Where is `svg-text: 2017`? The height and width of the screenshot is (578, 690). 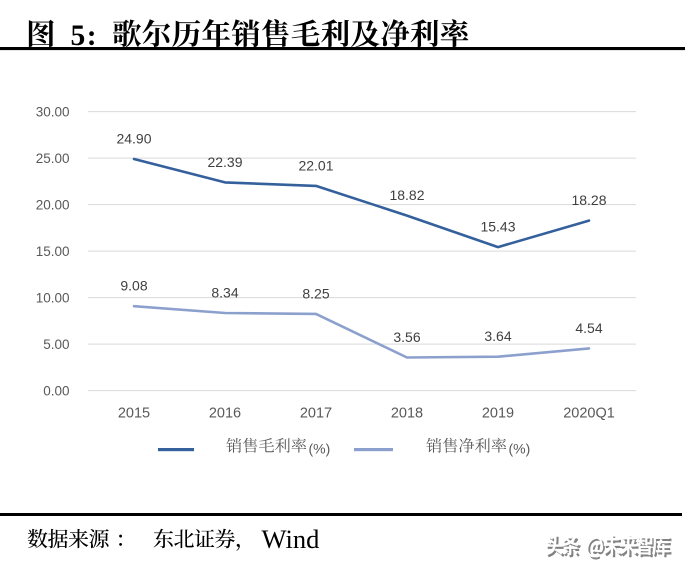
svg-text: 2017 is located at coordinates (316, 414).